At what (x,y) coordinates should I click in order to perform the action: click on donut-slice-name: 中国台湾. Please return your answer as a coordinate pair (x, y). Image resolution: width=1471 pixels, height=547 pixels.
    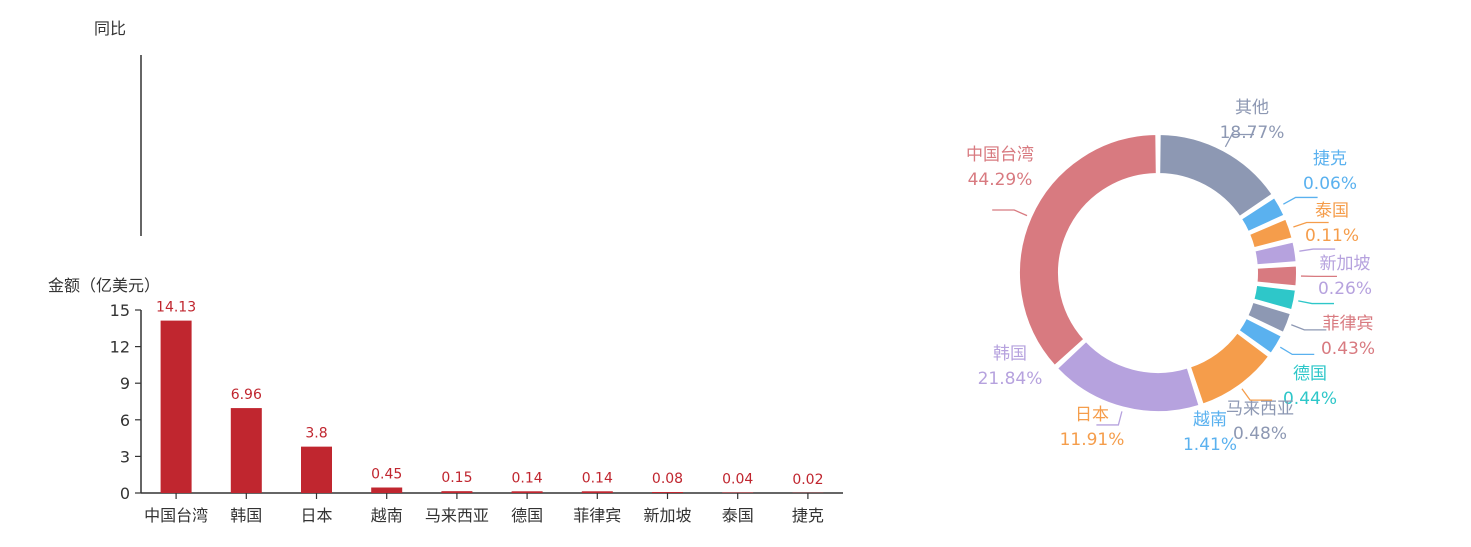
    Looking at the image, I should click on (1000, 155).